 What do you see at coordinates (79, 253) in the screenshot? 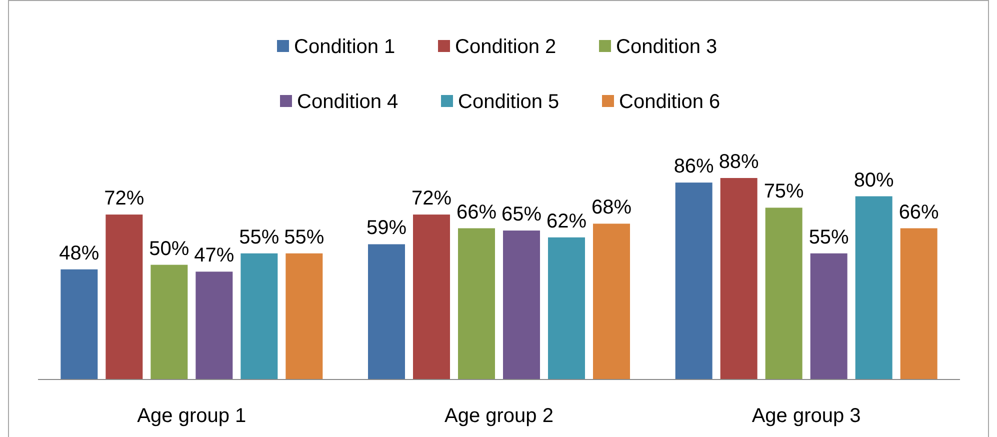
I see `data-label: 48%` at bounding box center [79, 253].